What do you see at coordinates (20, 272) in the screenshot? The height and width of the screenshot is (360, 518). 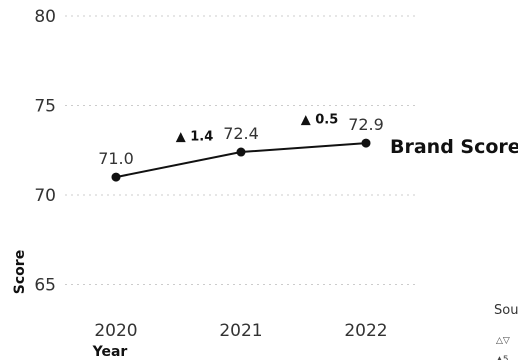 I see `y-axis-title: Score` at bounding box center [20, 272].